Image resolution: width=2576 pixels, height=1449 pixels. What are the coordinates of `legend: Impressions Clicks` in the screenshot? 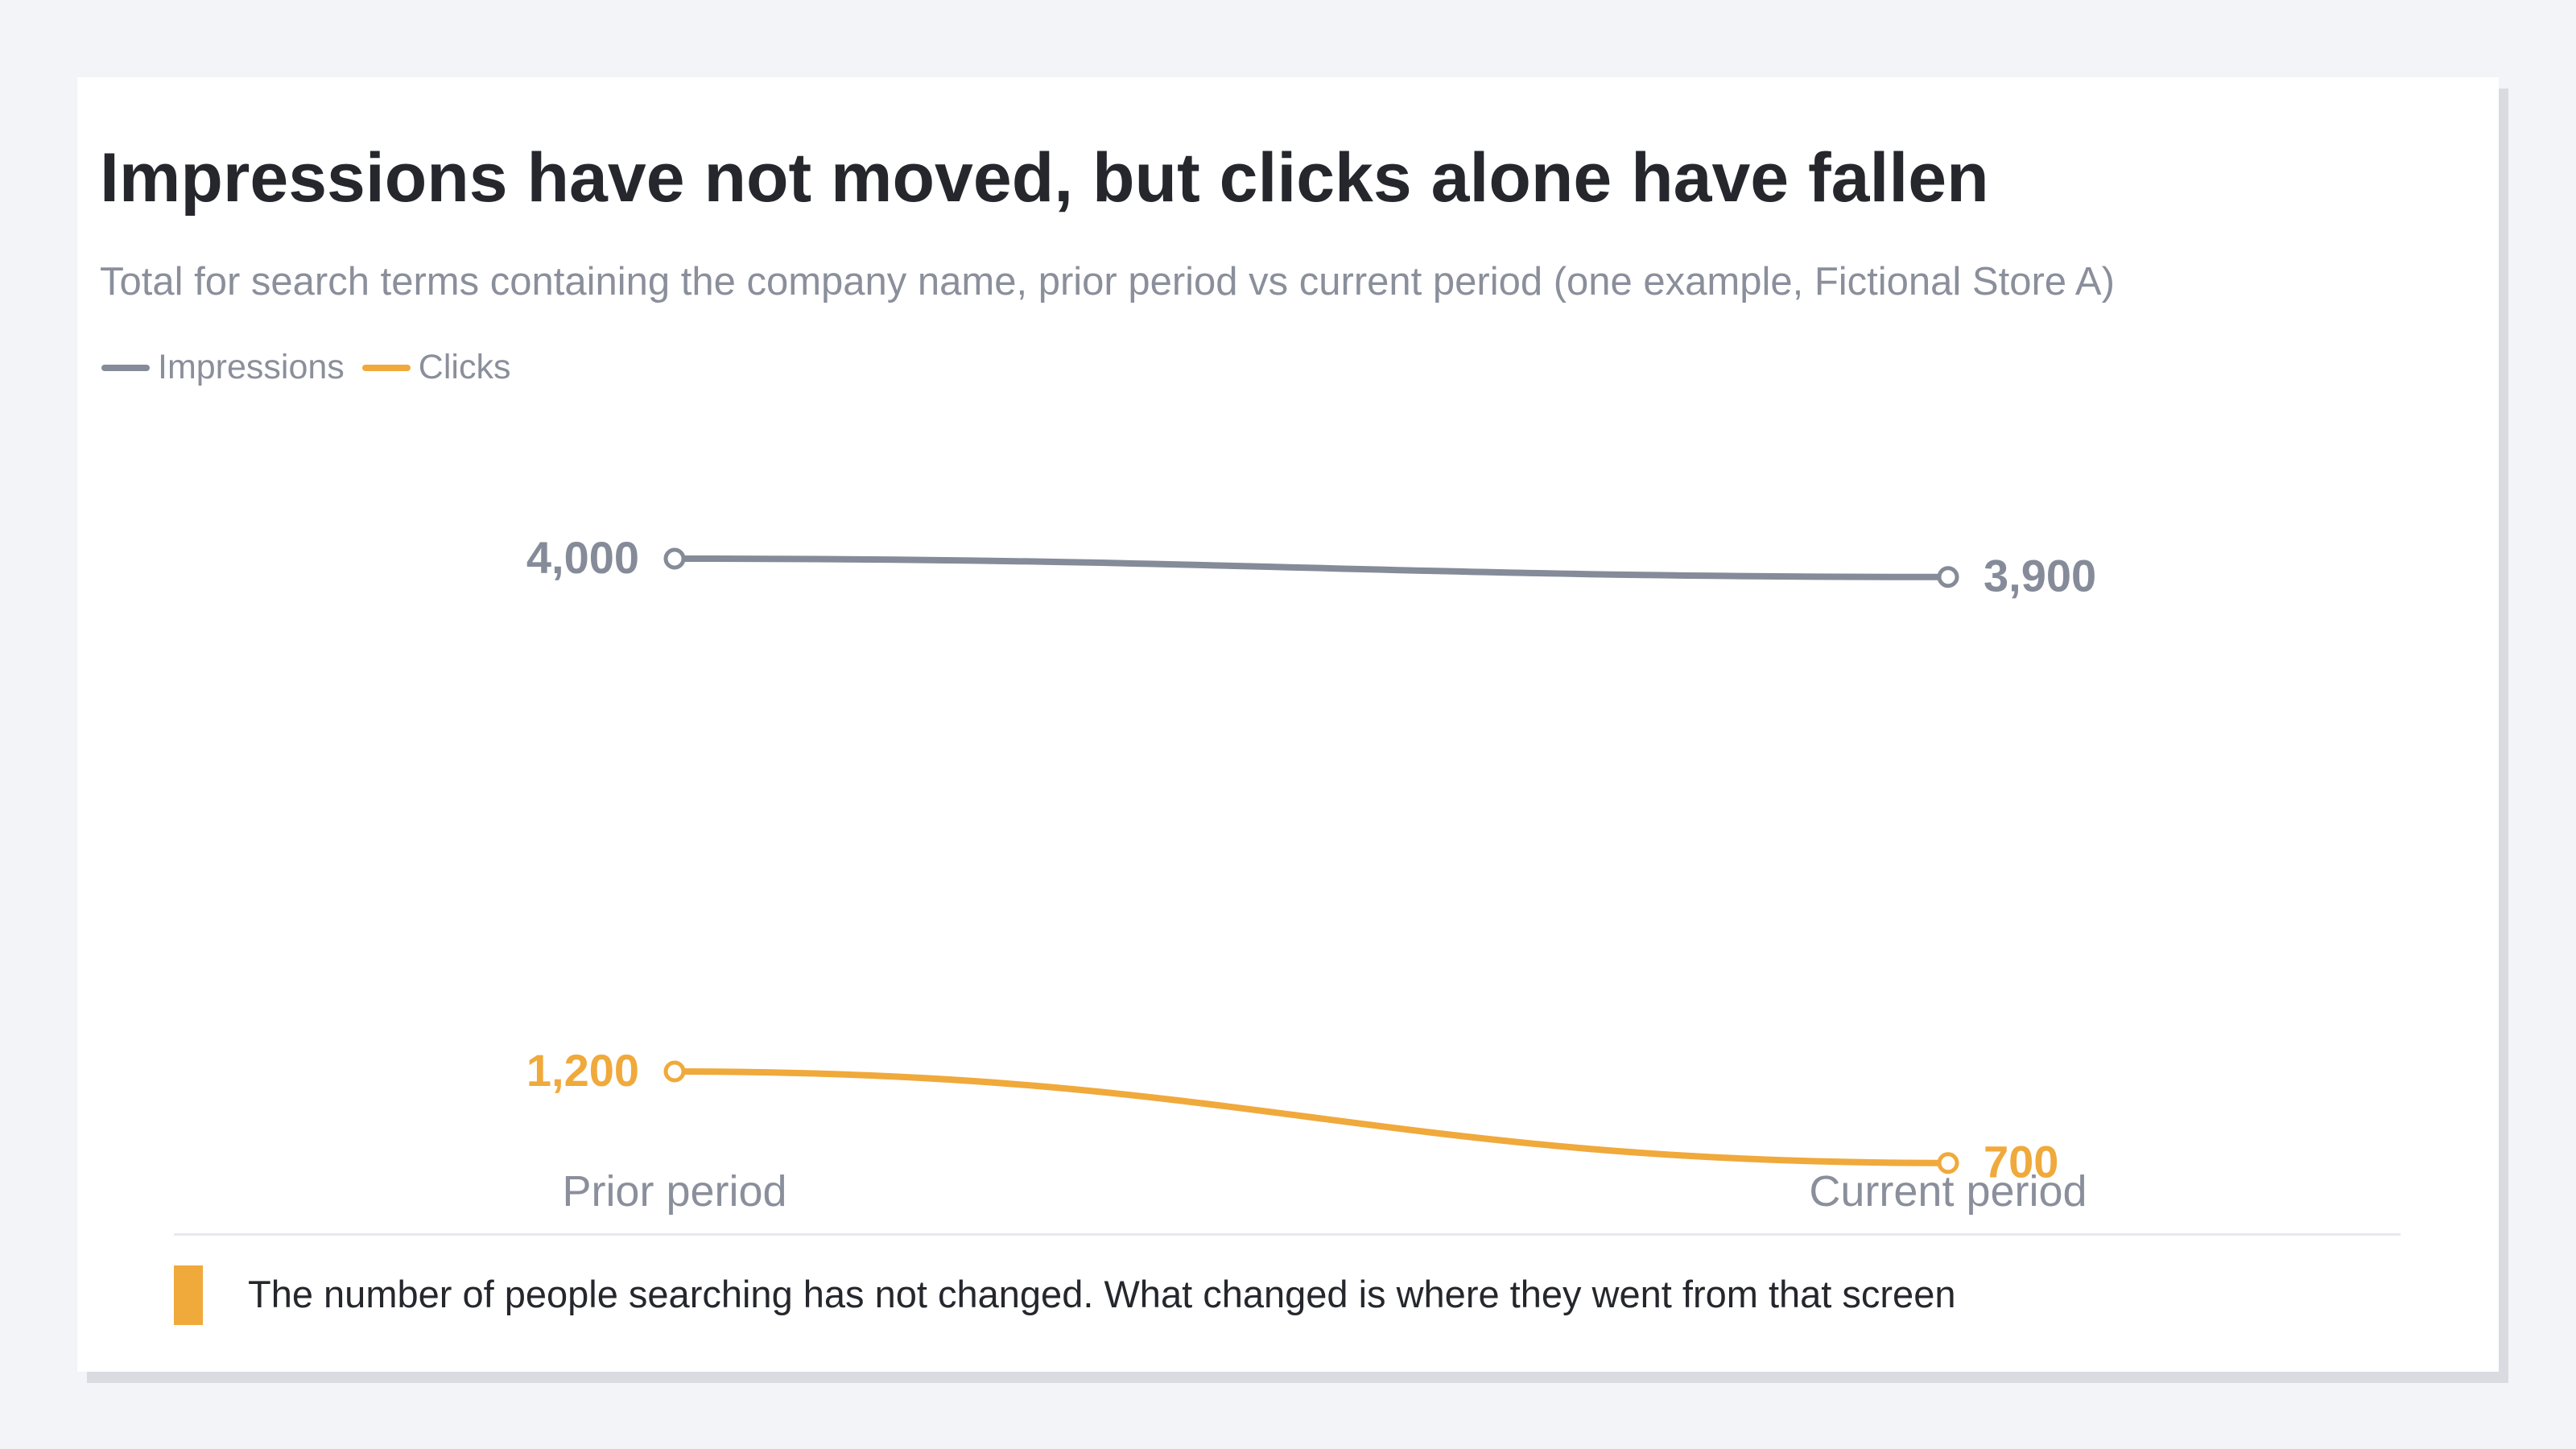 It's located at (314, 367).